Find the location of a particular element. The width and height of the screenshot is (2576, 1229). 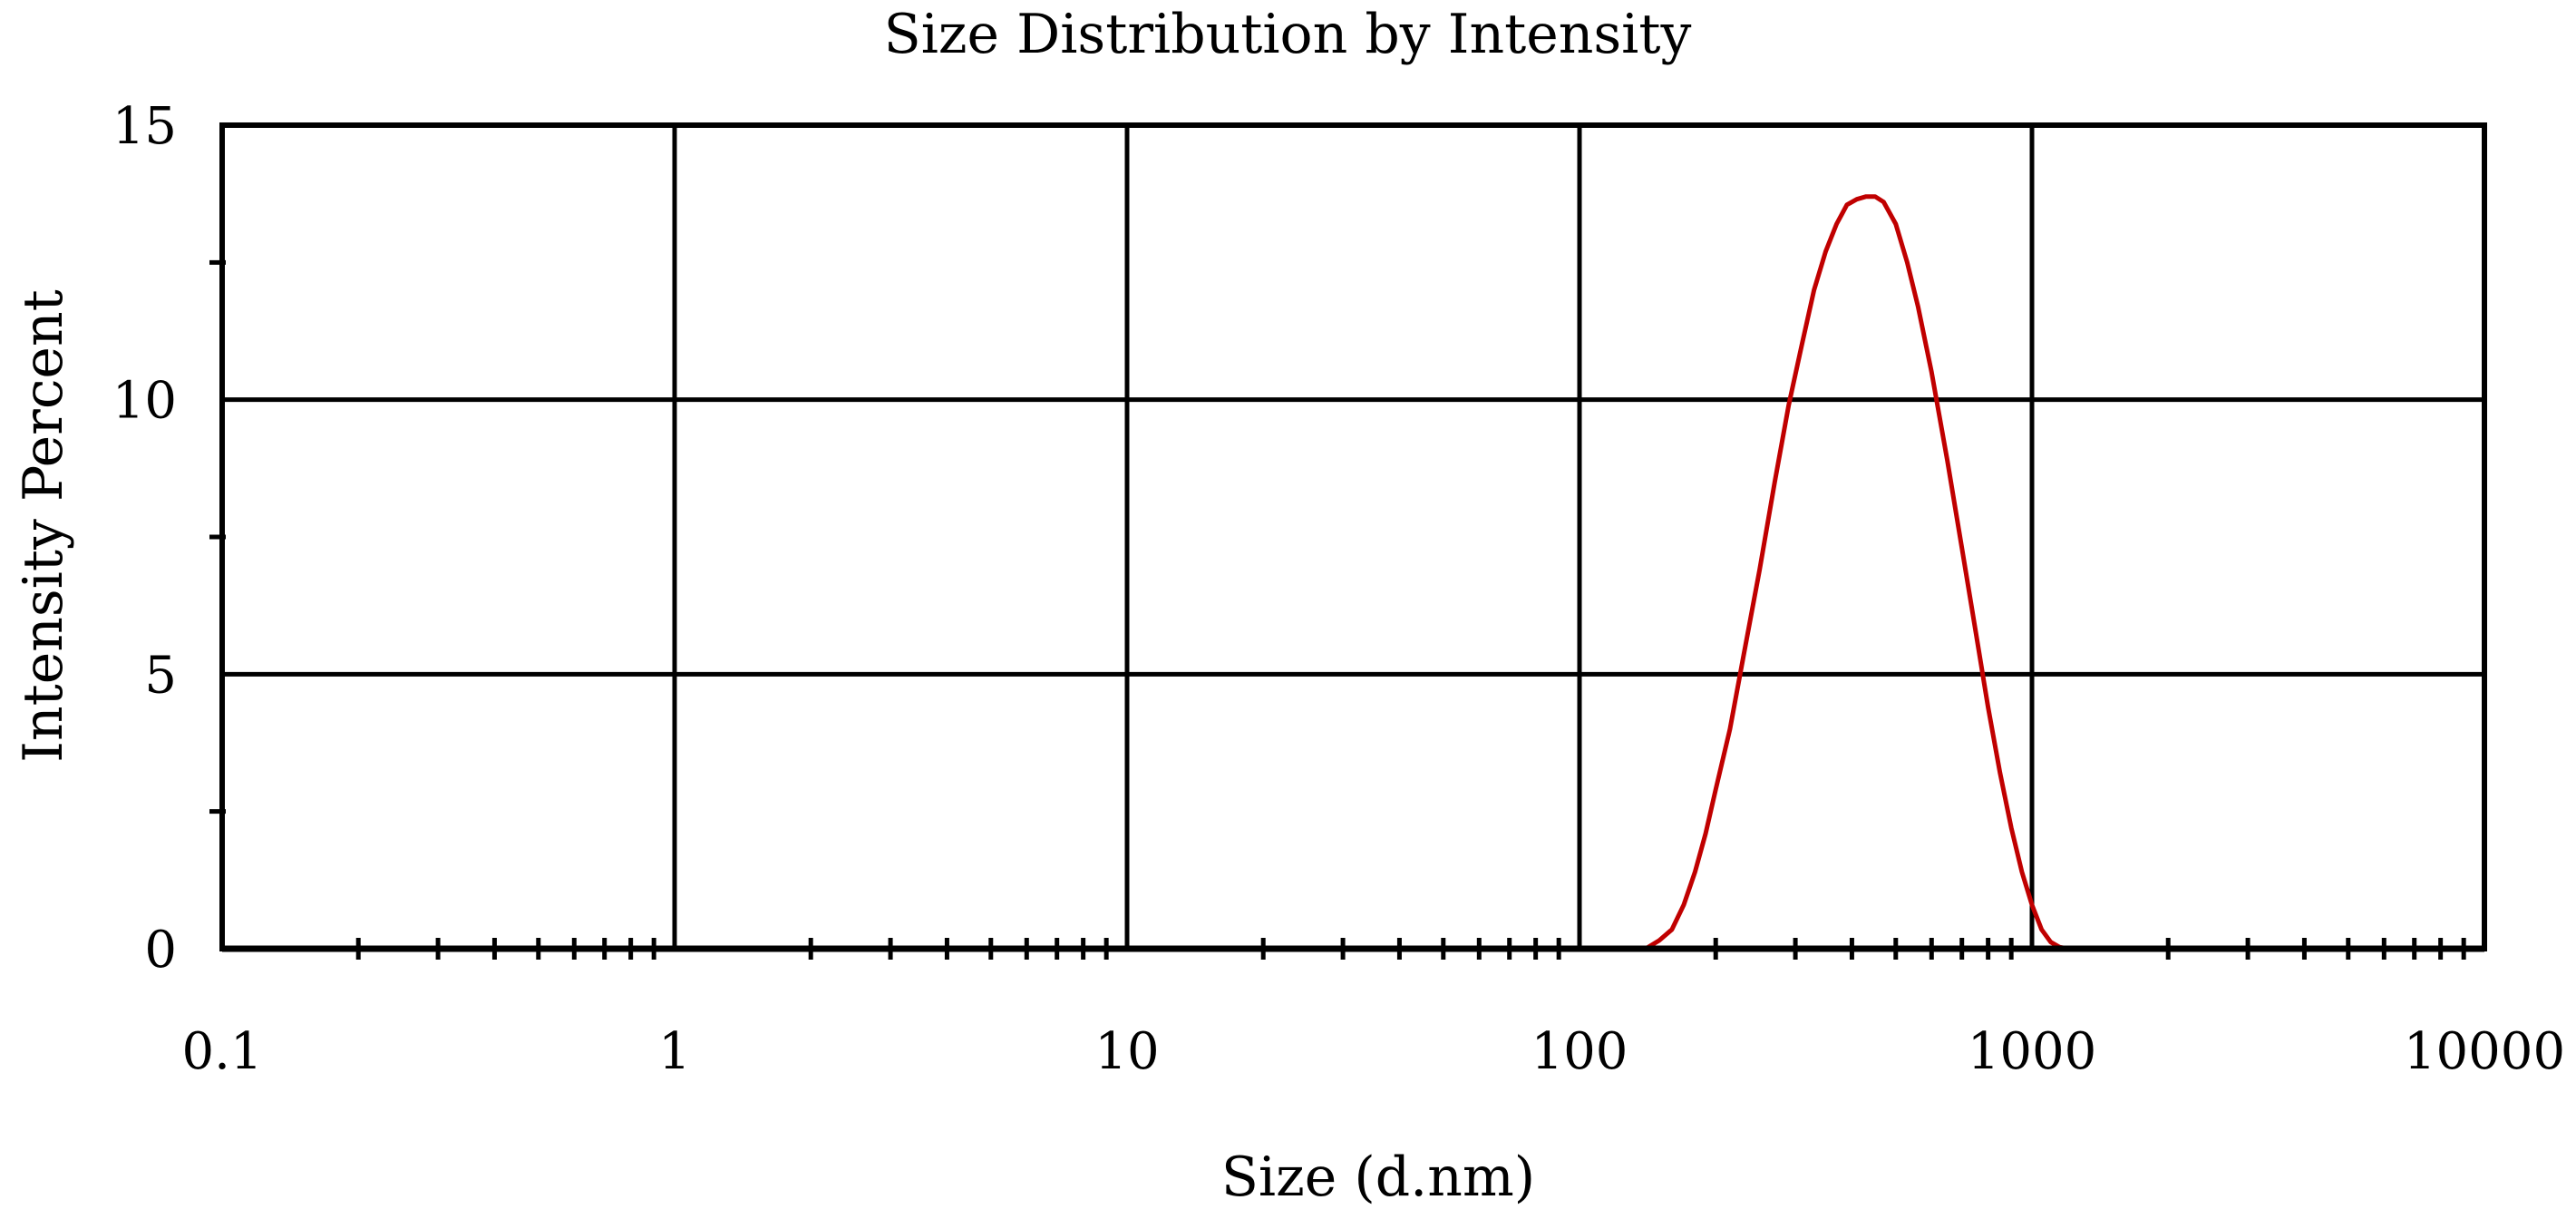

y-tick-label: 15 is located at coordinates (144, 126).